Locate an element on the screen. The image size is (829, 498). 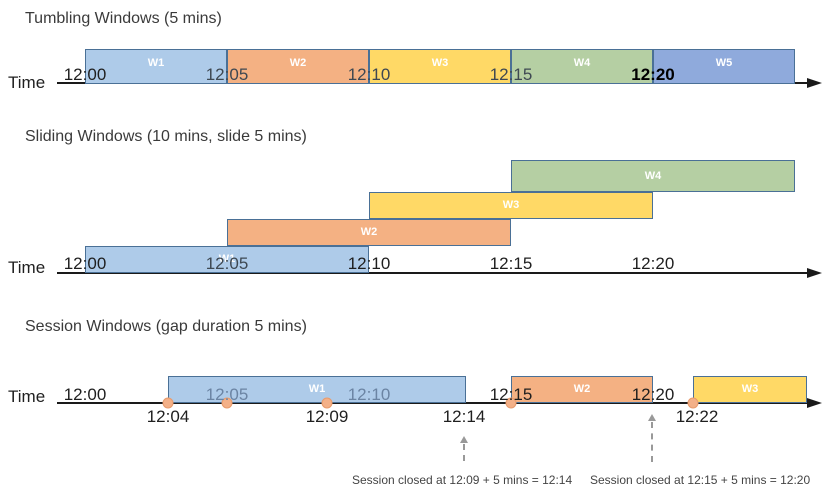
tumbling-window-w3: W3 is located at coordinates (440, 66).